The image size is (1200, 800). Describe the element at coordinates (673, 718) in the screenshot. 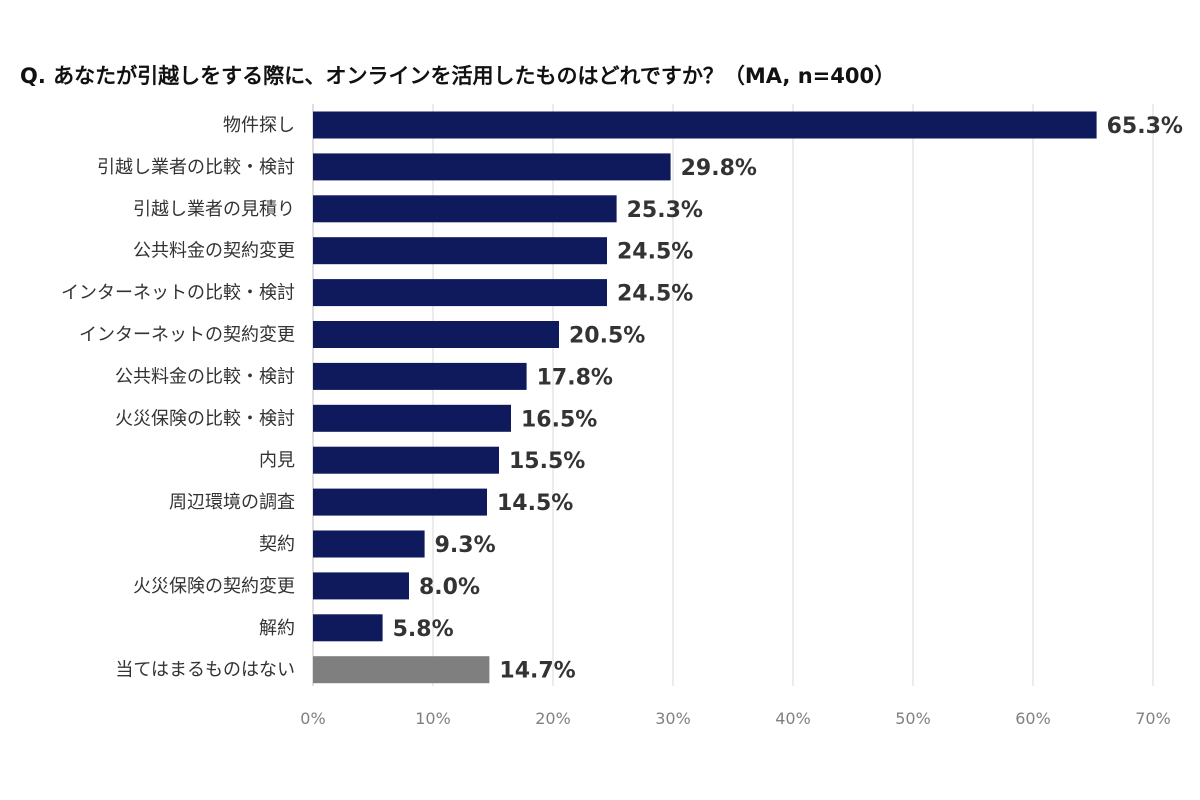

I see `x-tick-label: 30%` at that location.